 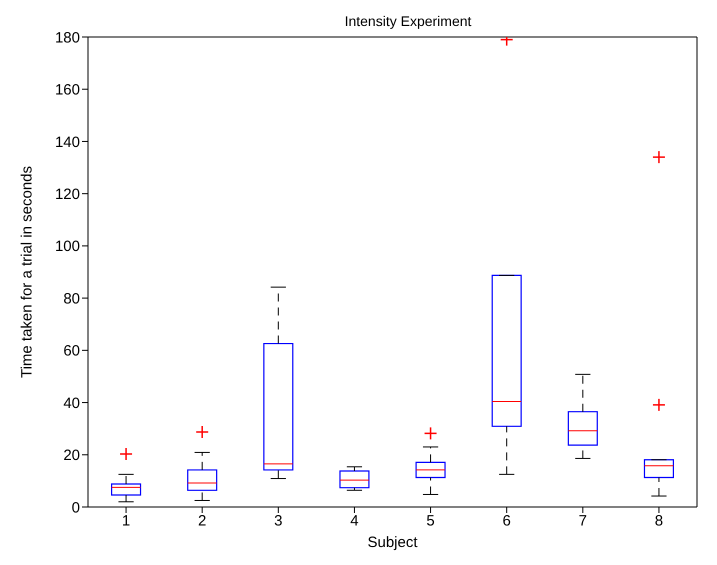 I want to click on y-tick-label: 20, so click(x=71, y=455).